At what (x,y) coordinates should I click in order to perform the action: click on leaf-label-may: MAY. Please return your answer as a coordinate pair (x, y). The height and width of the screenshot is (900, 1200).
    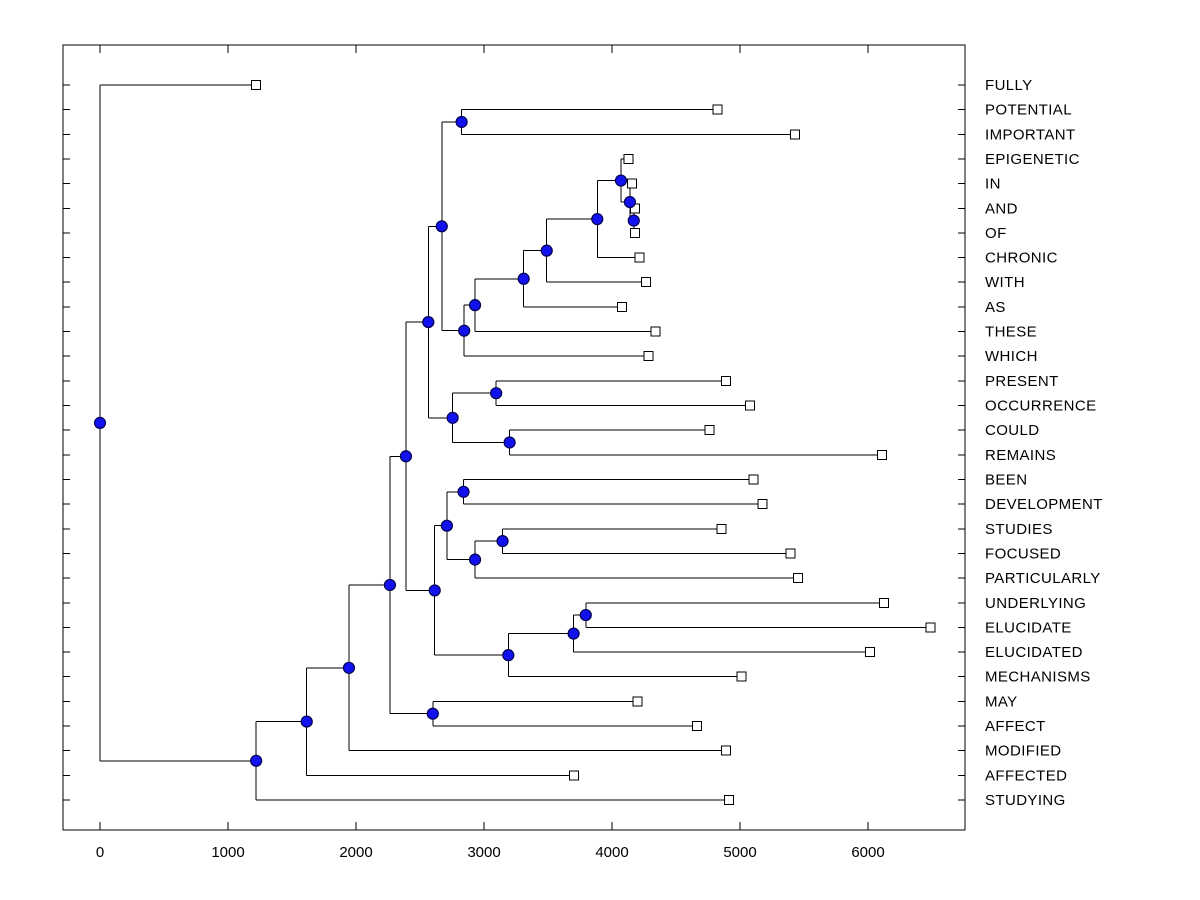
    Looking at the image, I should click on (1001, 701).